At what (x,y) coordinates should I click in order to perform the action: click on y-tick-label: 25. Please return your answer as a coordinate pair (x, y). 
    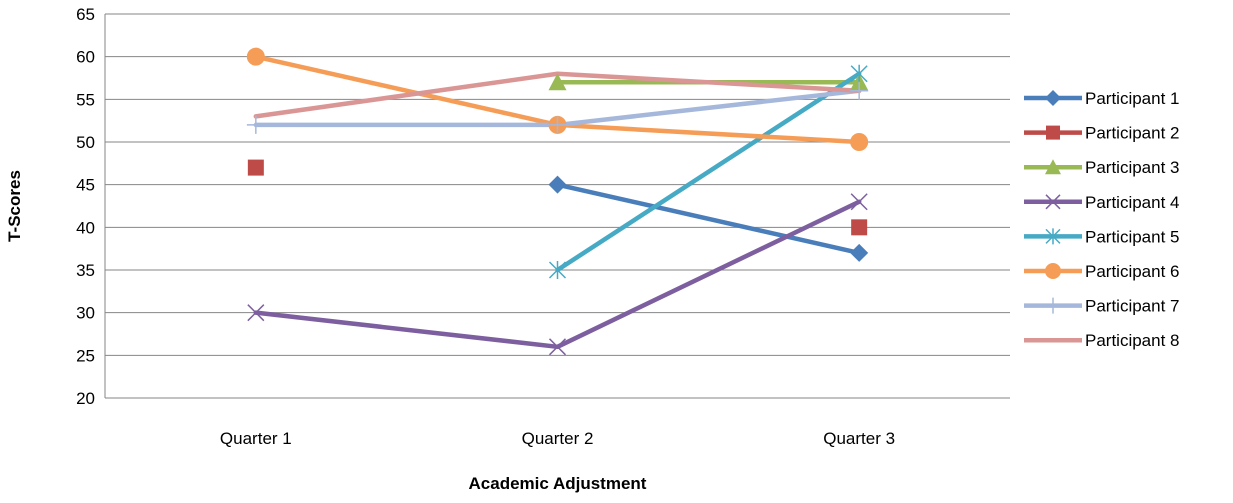
    Looking at the image, I should click on (85, 355).